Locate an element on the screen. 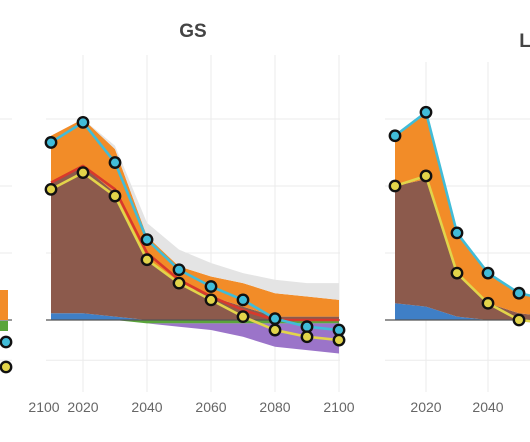 This screenshot has width=530, height=442. x-tick-label-gs: 2080 is located at coordinates (274, 407).